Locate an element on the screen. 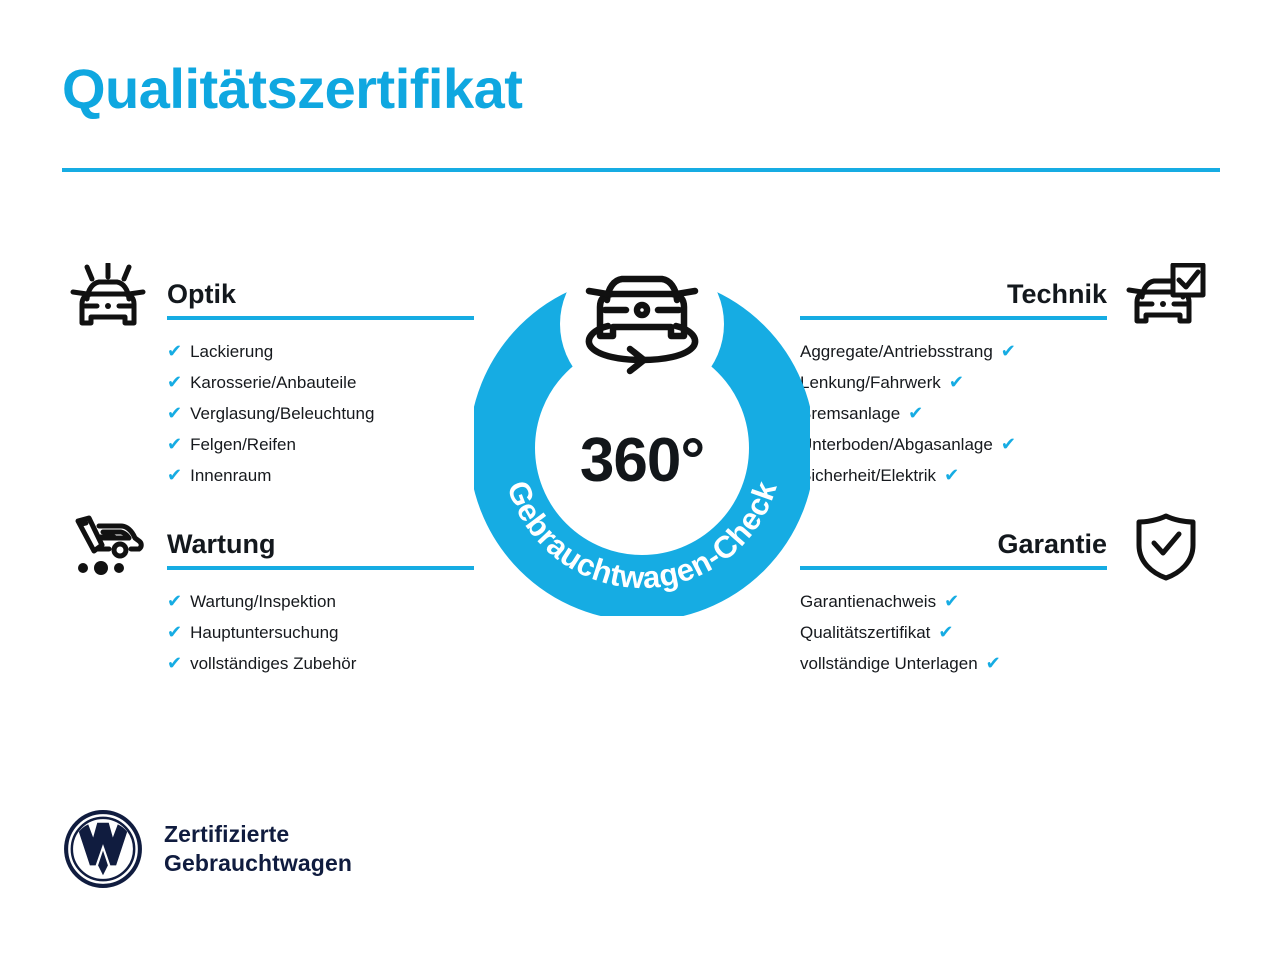 Image resolution: width=1280 pixels, height=960 pixels. section-header-technik: Technik is located at coordinates (1006, 297).